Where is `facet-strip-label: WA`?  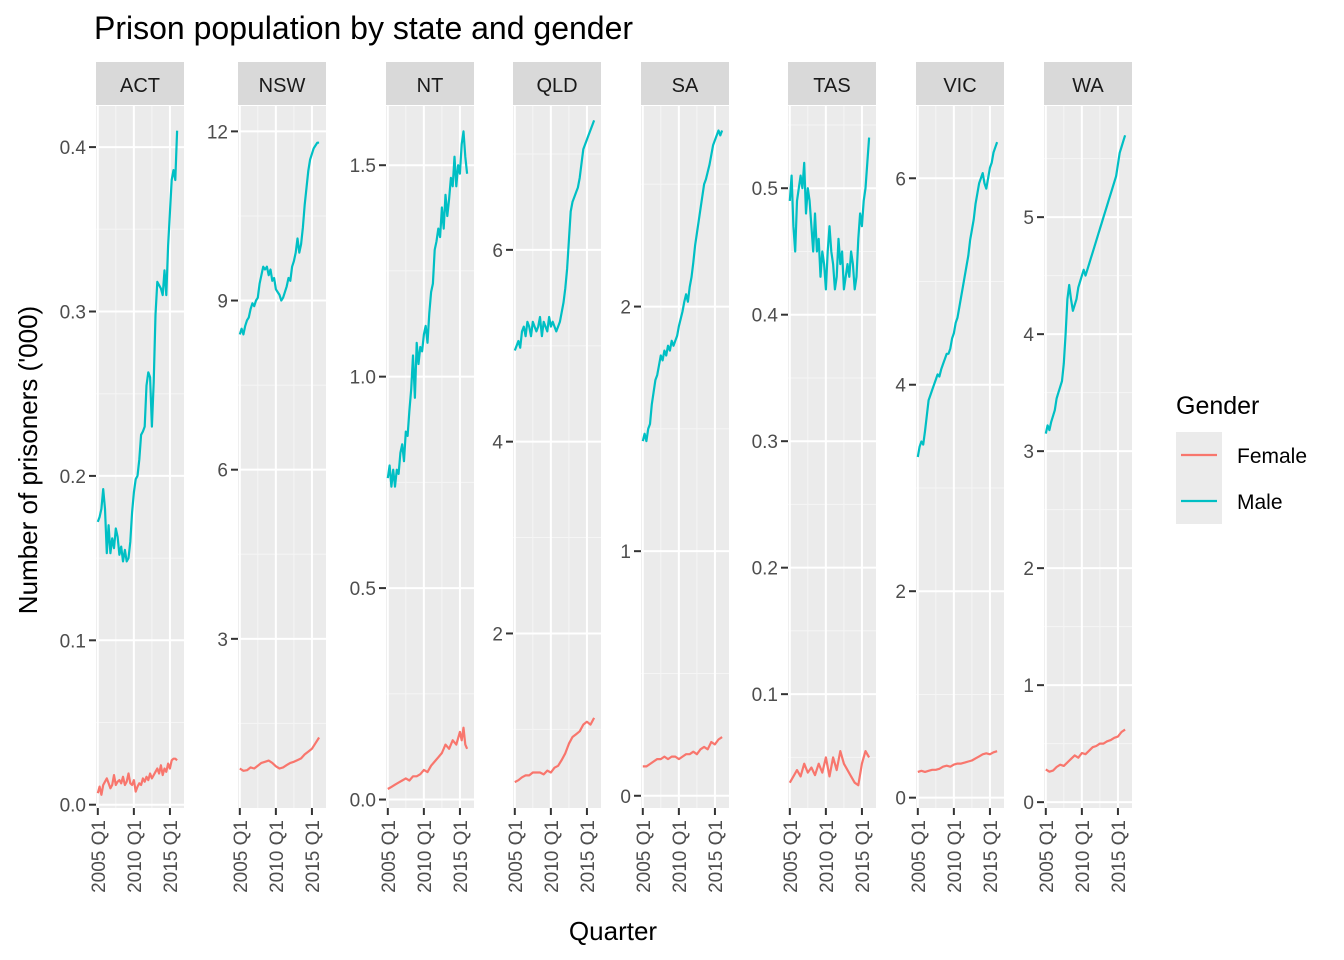 facet-strip-label: WA is located at coordinates (1088, 86).